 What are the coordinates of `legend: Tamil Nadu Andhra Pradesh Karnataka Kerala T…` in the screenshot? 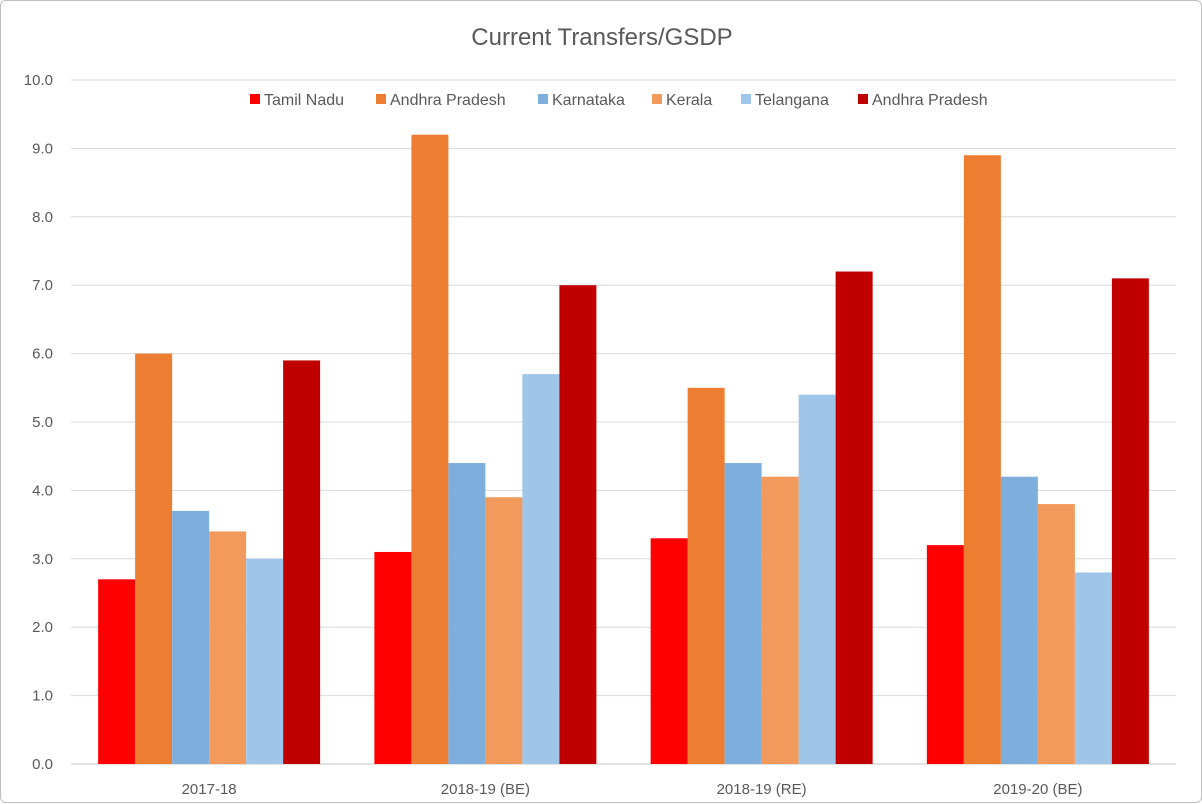 It's located at (619, 100).